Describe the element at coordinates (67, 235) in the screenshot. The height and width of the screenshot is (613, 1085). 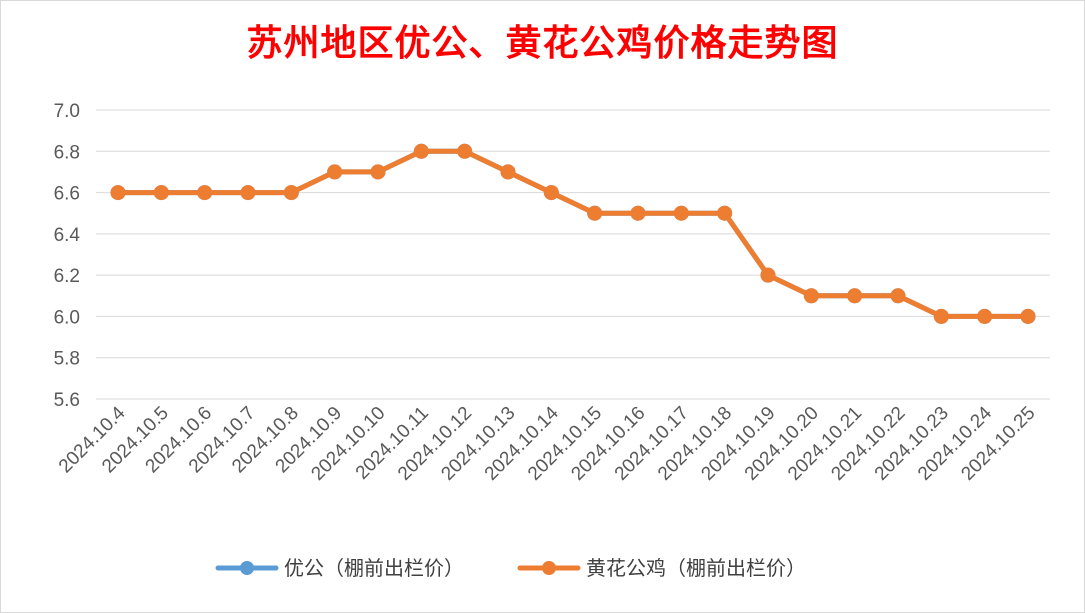
I see `y-tick-label: 6.4` at that location.